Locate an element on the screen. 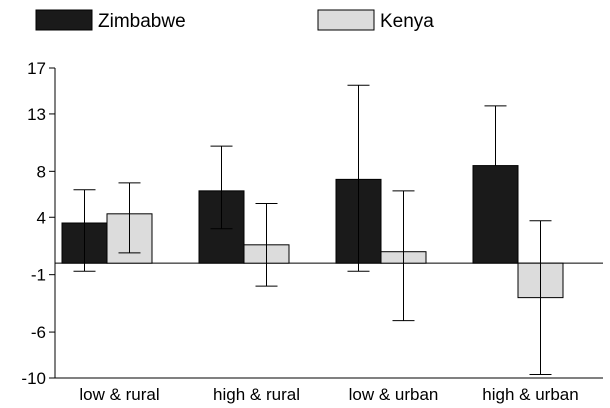 The height and width of the screenshot is (408, 610). y-tick-label: -6 is located at coordinates (38, 332).